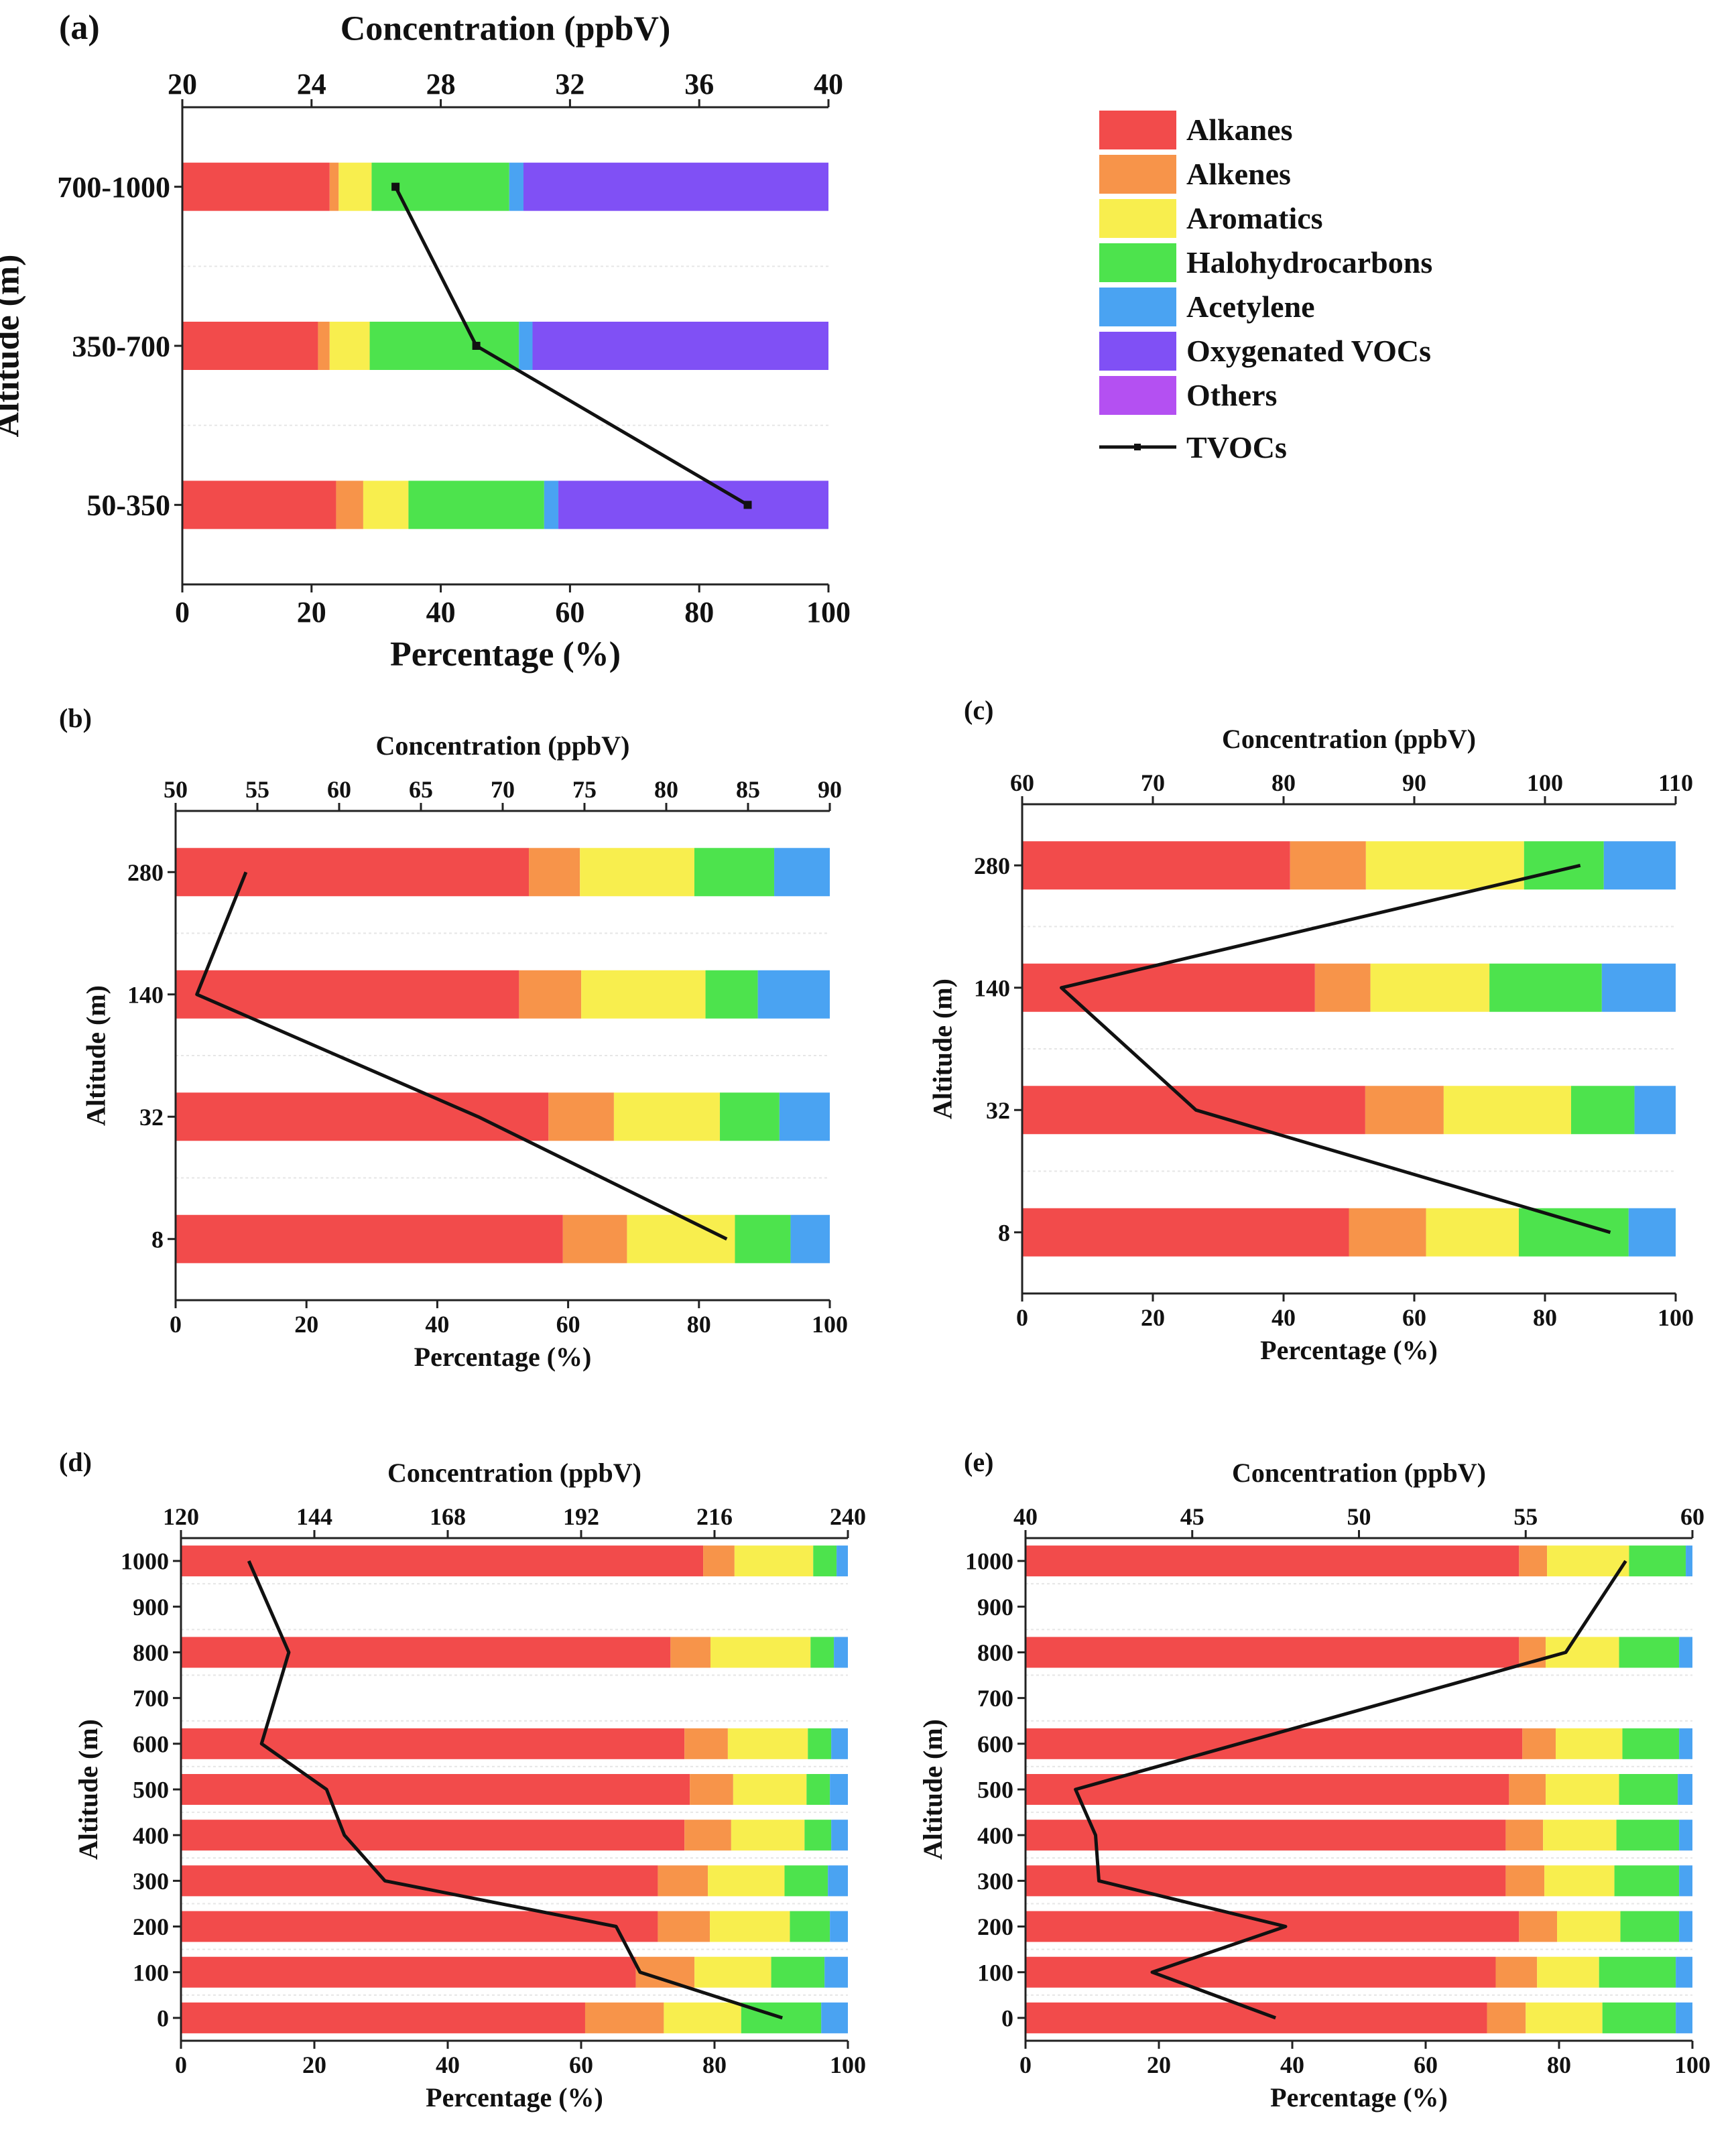  What do you see at coordinates (503, 789) in the screenshot?
I see `top-tick-label: 70` at bounding box center [503, 789].